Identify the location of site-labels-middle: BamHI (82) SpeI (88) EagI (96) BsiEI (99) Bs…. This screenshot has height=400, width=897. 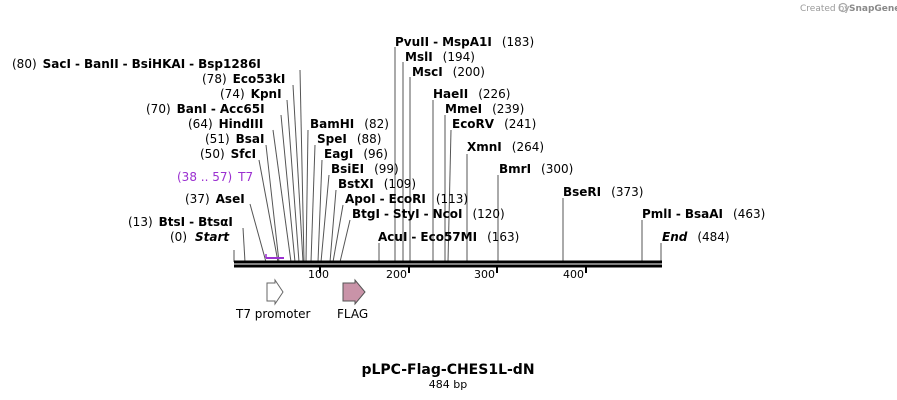
(407, 169).